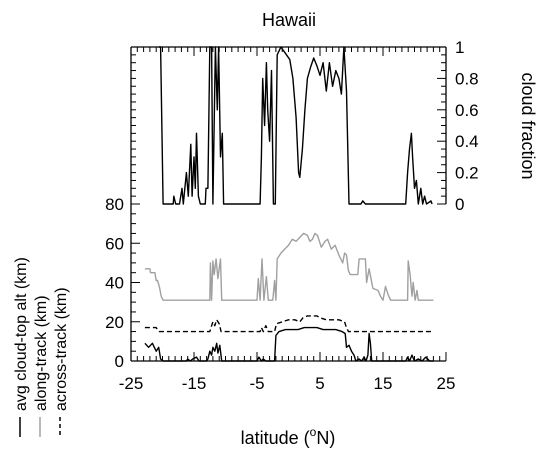  Describe the element at coordinates (114, 322) in the screenshot. I see `y-tick-label: 20` at that location.